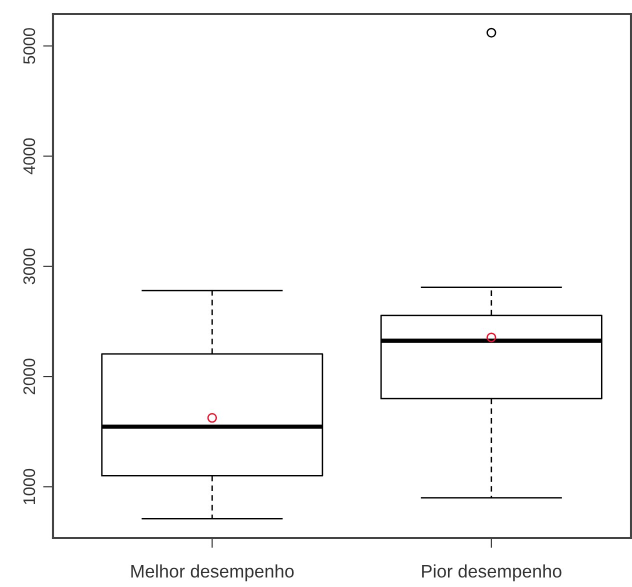 This screenshot has height=587, width=632. Describe the element at coordinates (29, 376) in the screenshot. I see `y-tick-label: 2000` at that location.